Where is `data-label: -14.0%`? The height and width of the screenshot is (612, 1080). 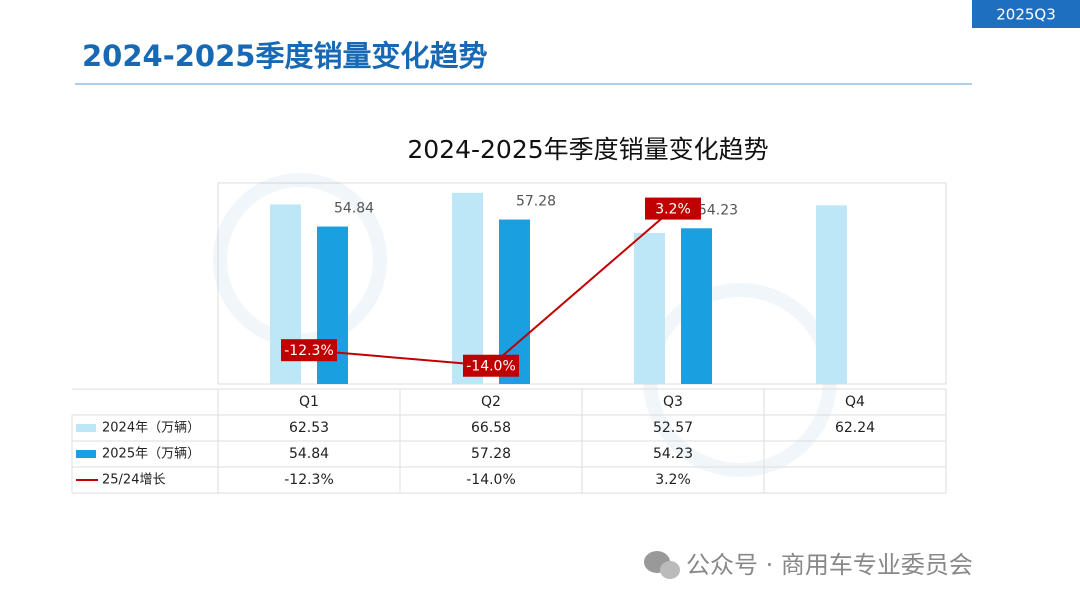 data-label: -14.0% is located at coordinates (491, 367).